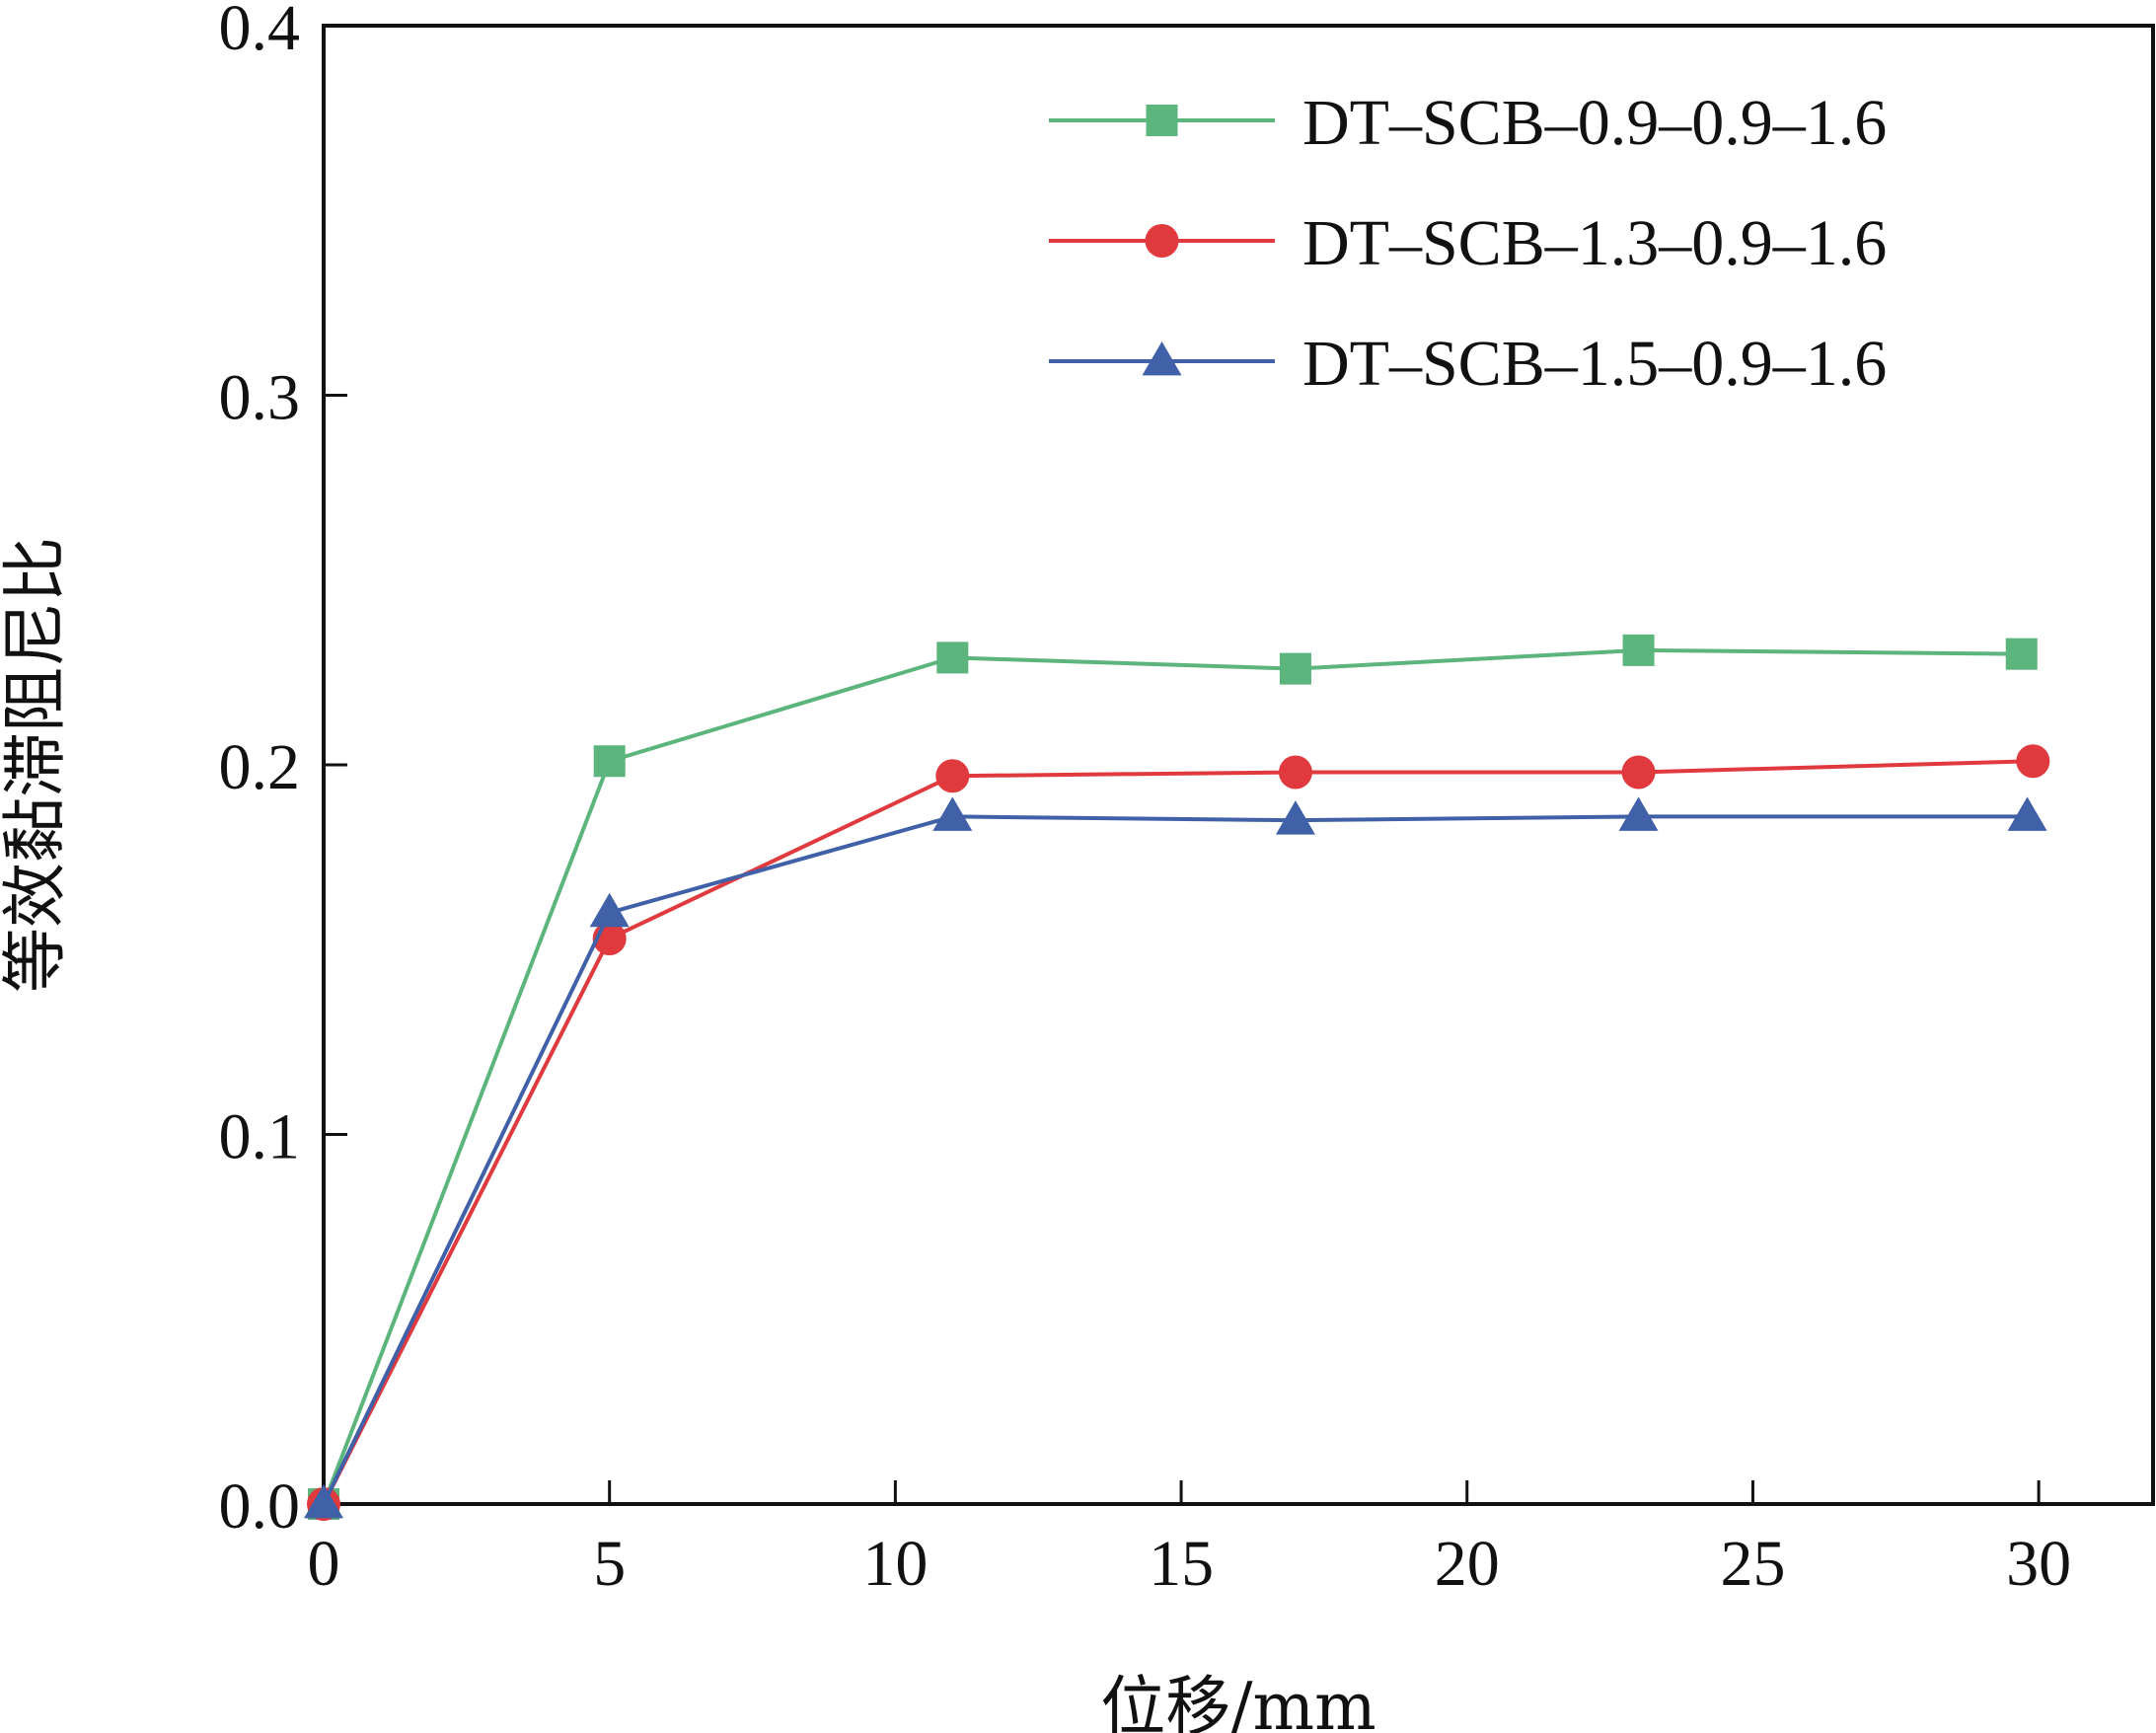 This screenshot has width=2156, height=1733. Describe the element at coordinates (260, 32) in the screenshot. I see `y-tick-label: 0.4` at that location.